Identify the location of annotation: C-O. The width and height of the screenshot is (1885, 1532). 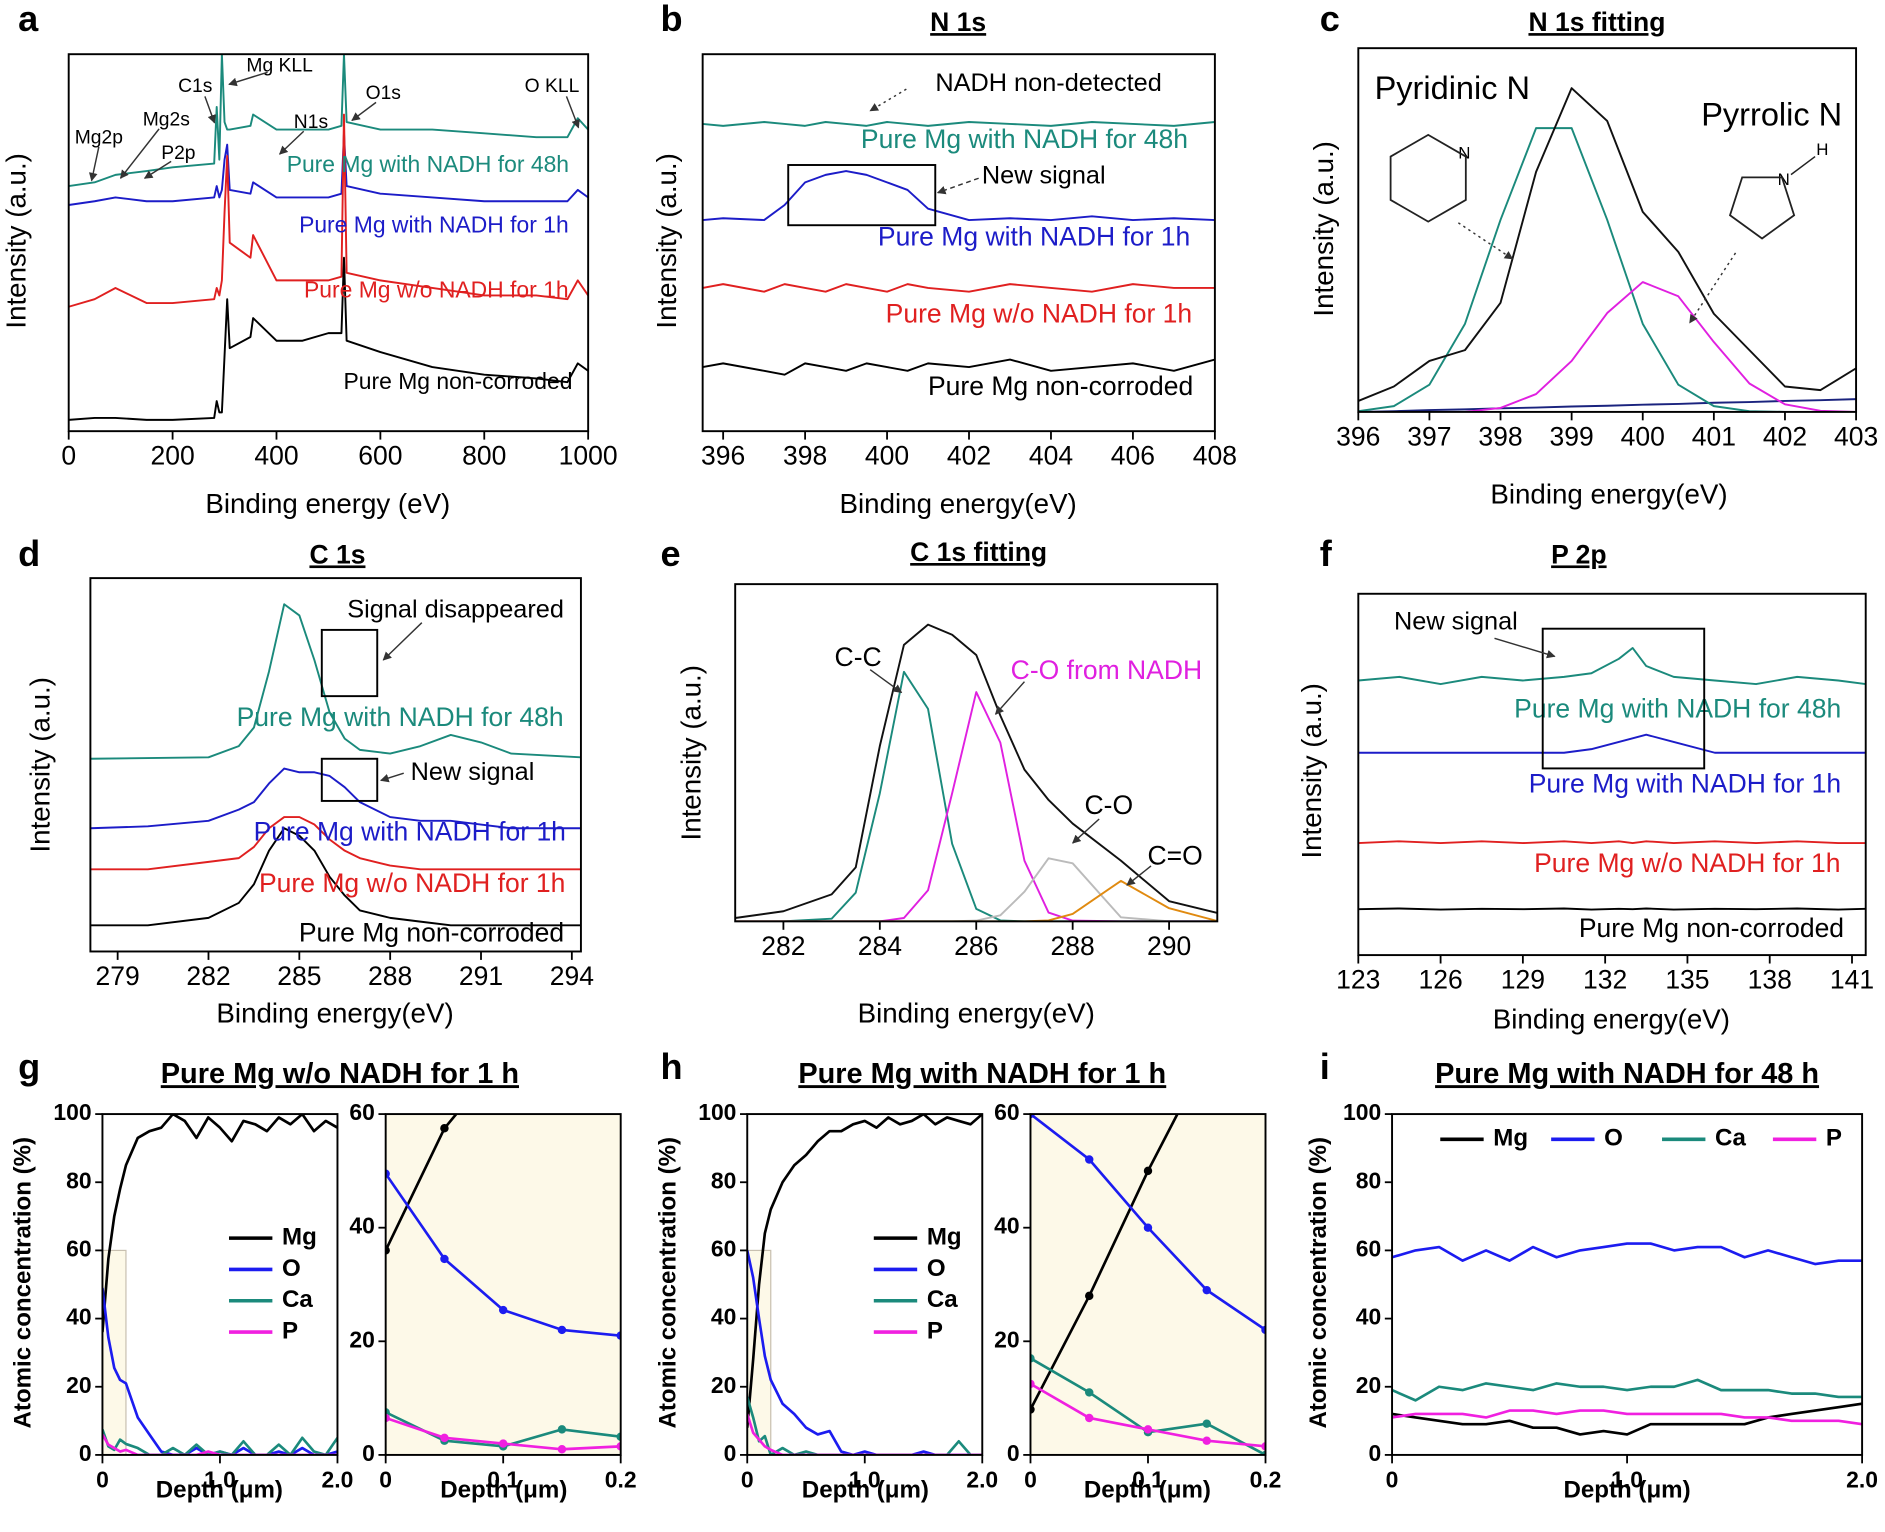
(1109, 805).